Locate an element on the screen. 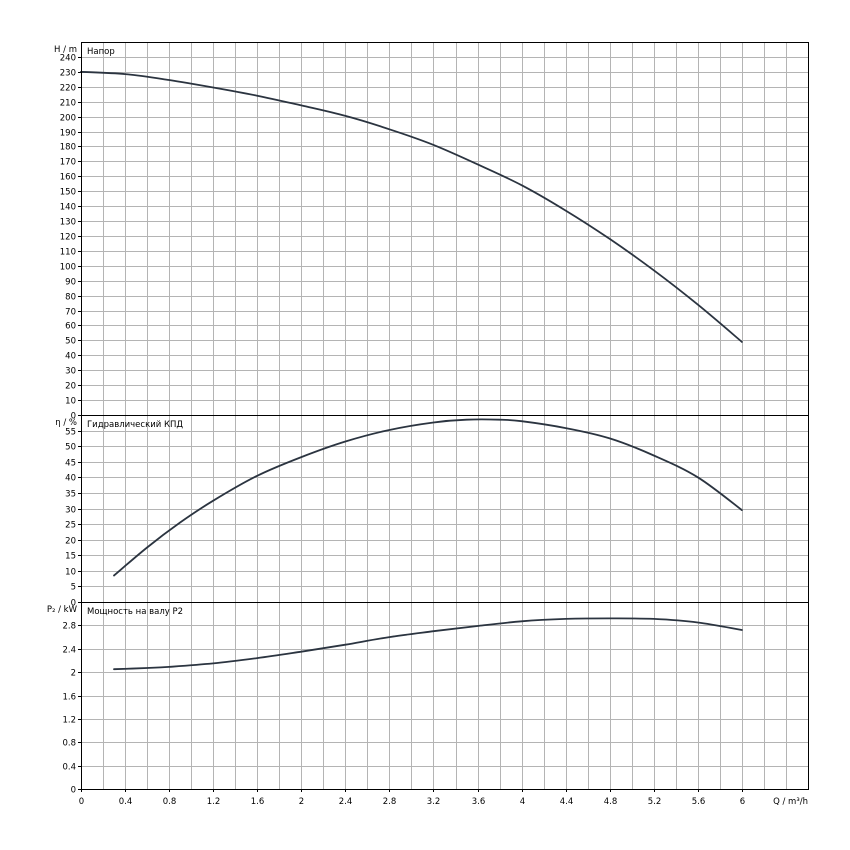 This screenshot has height=850, width=850. y-tick-label: 35 is located at coordinates (70, 495).